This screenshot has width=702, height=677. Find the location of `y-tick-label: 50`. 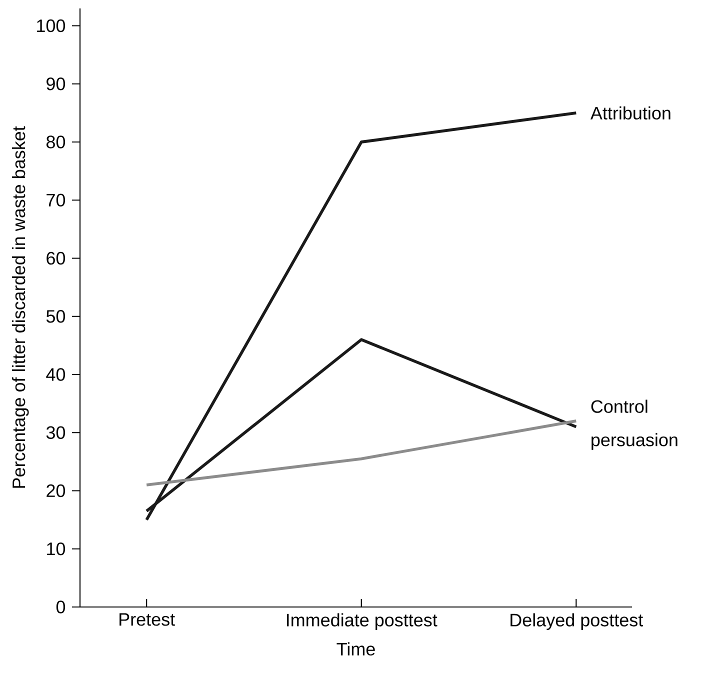

y-tick-label: 50 is located at coordinates (56, 316).